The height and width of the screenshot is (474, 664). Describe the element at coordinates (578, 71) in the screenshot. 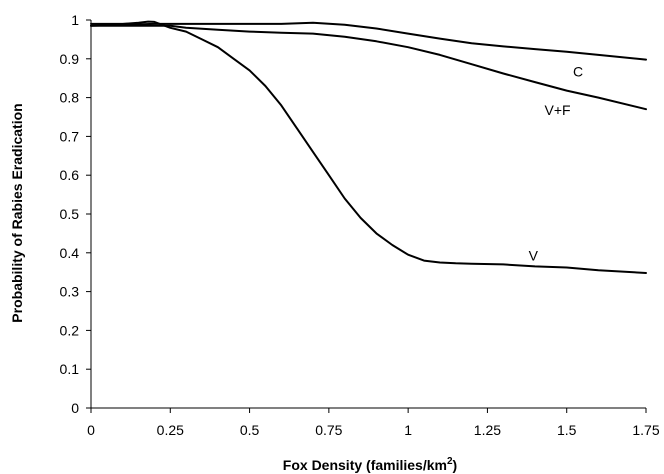

I see `series-label-c: C` at that location.